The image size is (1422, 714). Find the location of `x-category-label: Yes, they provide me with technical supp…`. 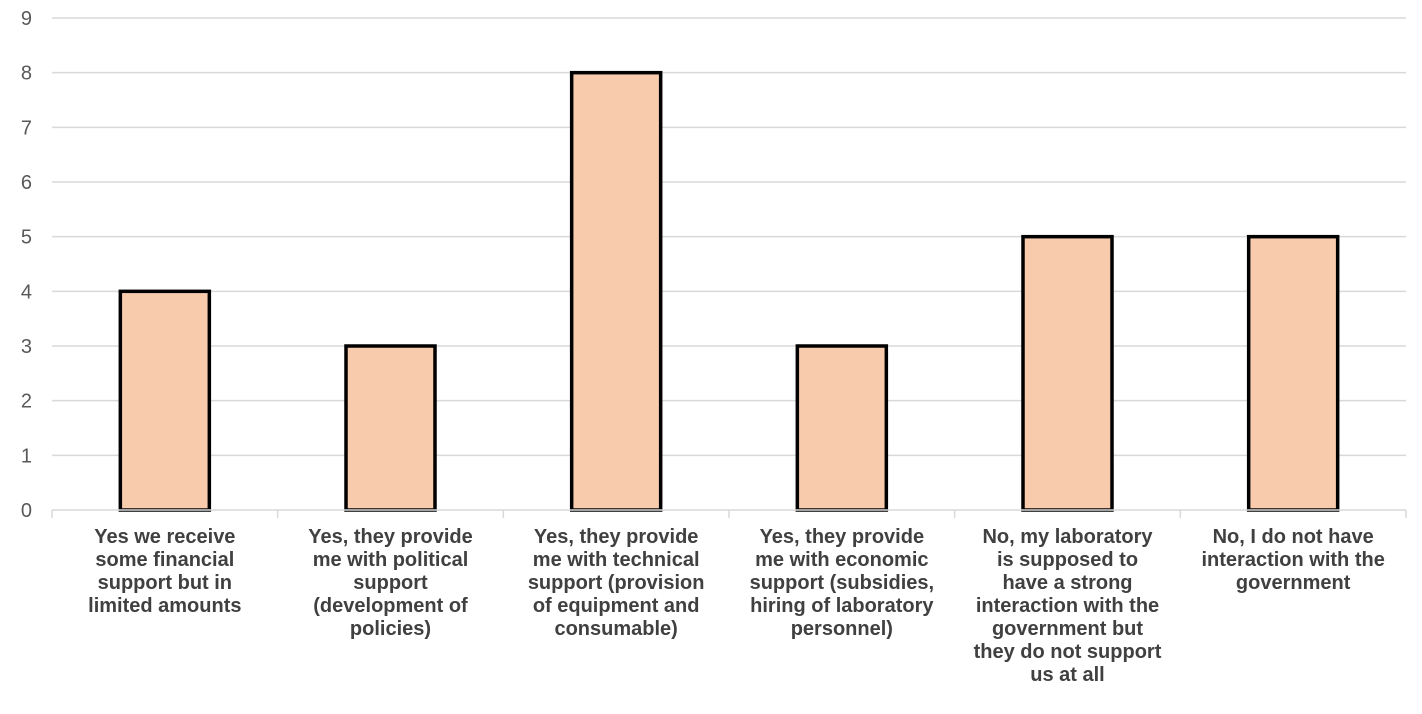

x-category-label: Yes, they provide me with technical supp… is located at coordinates (616, 583).